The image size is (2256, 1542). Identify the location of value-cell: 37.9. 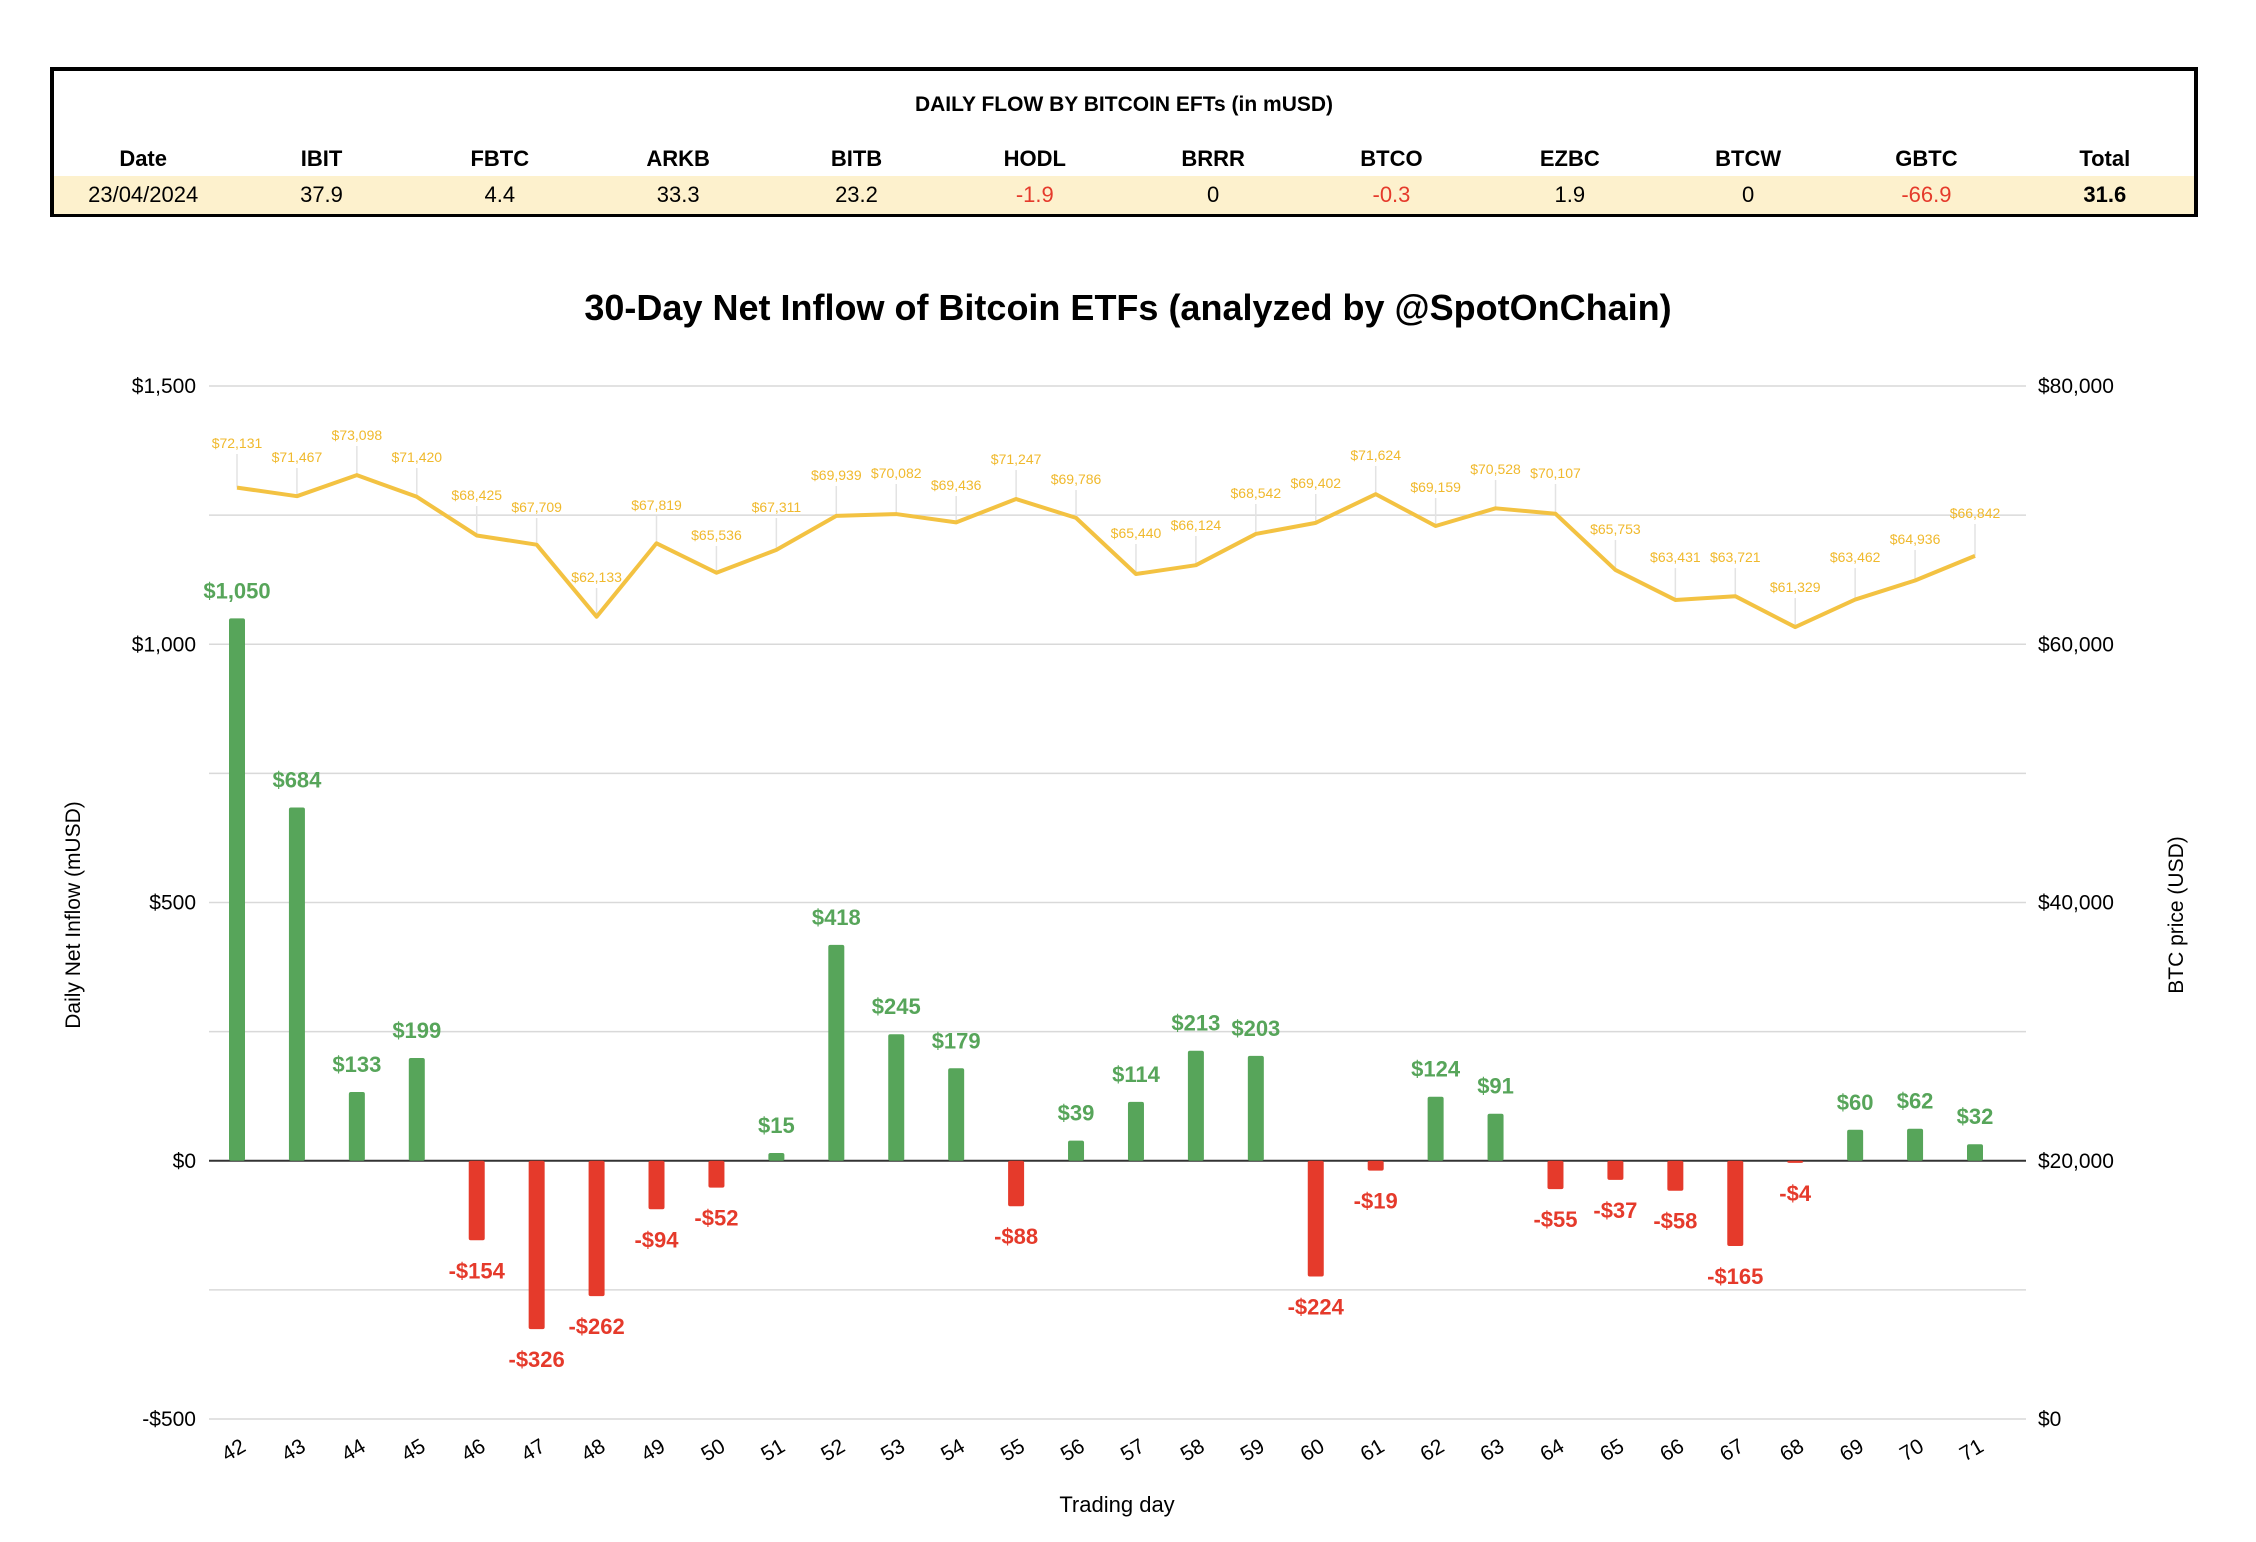
(321, 194).